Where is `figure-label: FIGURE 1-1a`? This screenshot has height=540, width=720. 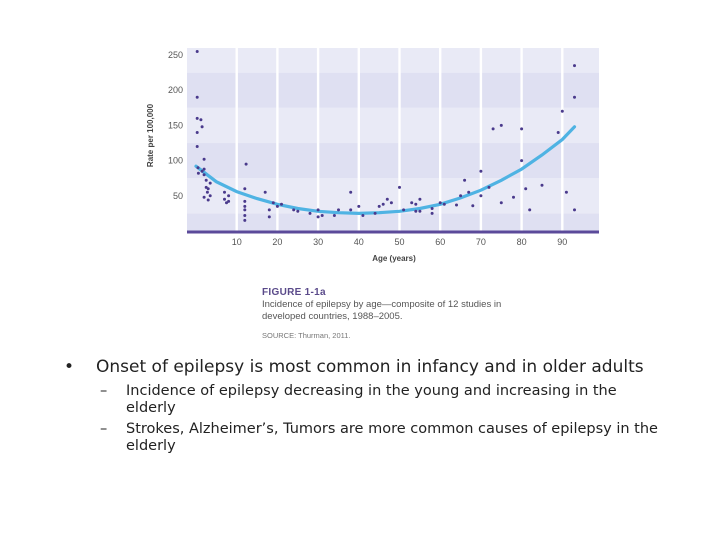
figure-label: FIGURE 1-1a is located at coordinates (294, 292).